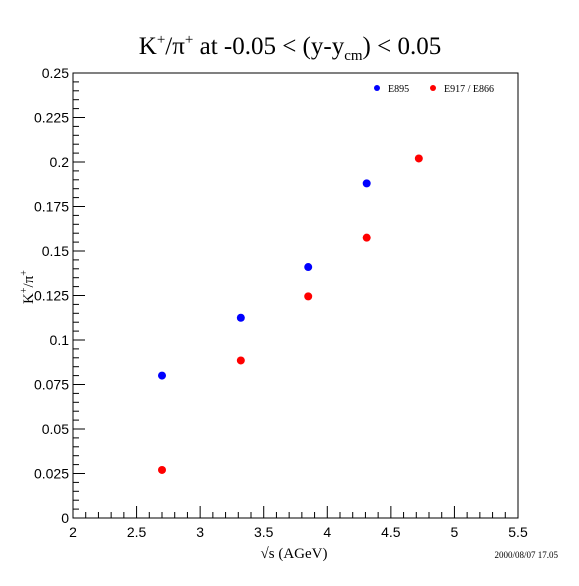 Image resolution: width=579 pixels, height=586 pixels. I want to click on y-tick-label: 0.175, so click(51, 207).